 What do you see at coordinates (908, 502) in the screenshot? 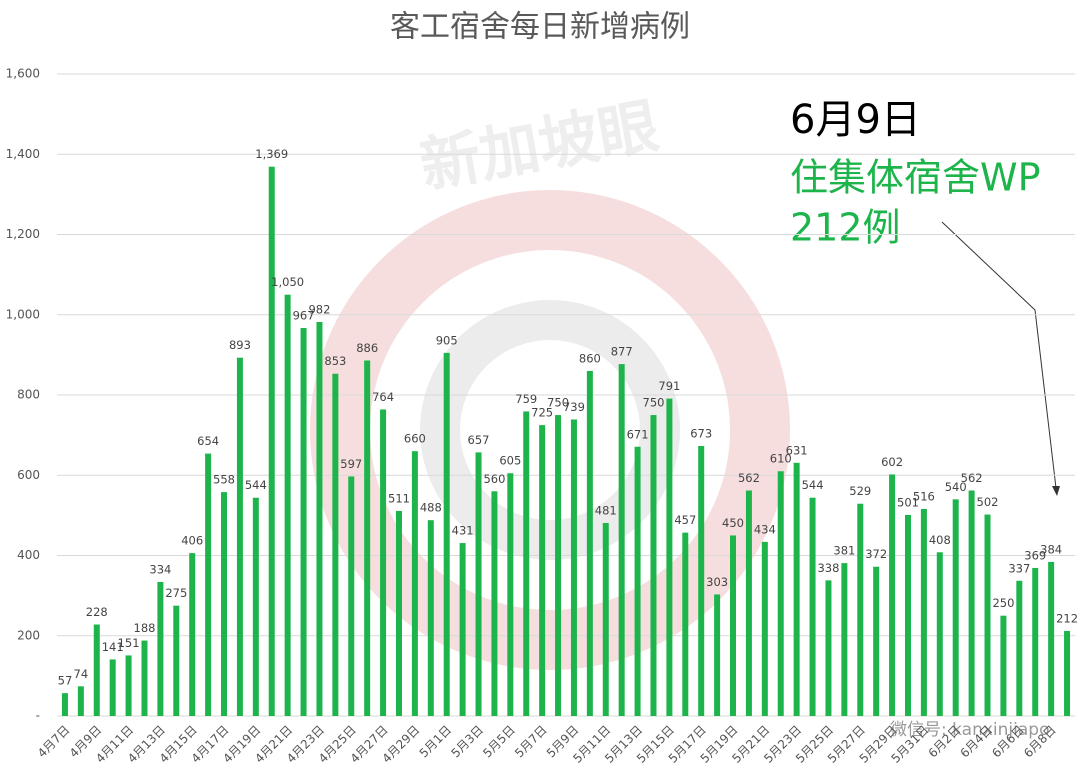
I see `value-label: 501` at bounding box center [908, 502].